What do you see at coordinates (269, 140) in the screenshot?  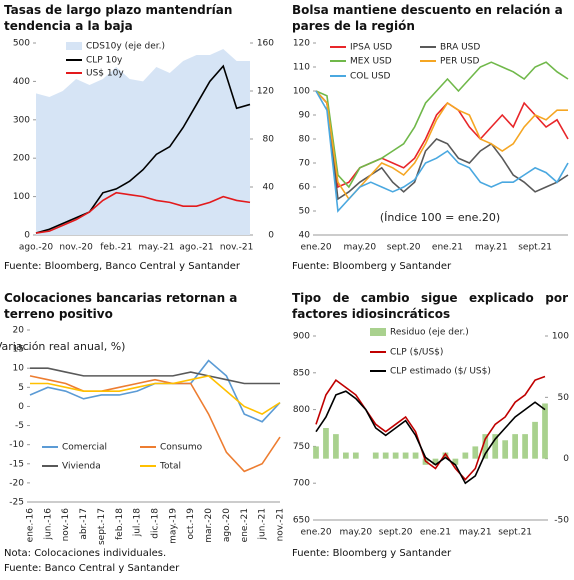 I see `y2-tick-label: 80` at bounding box center [269, 140].